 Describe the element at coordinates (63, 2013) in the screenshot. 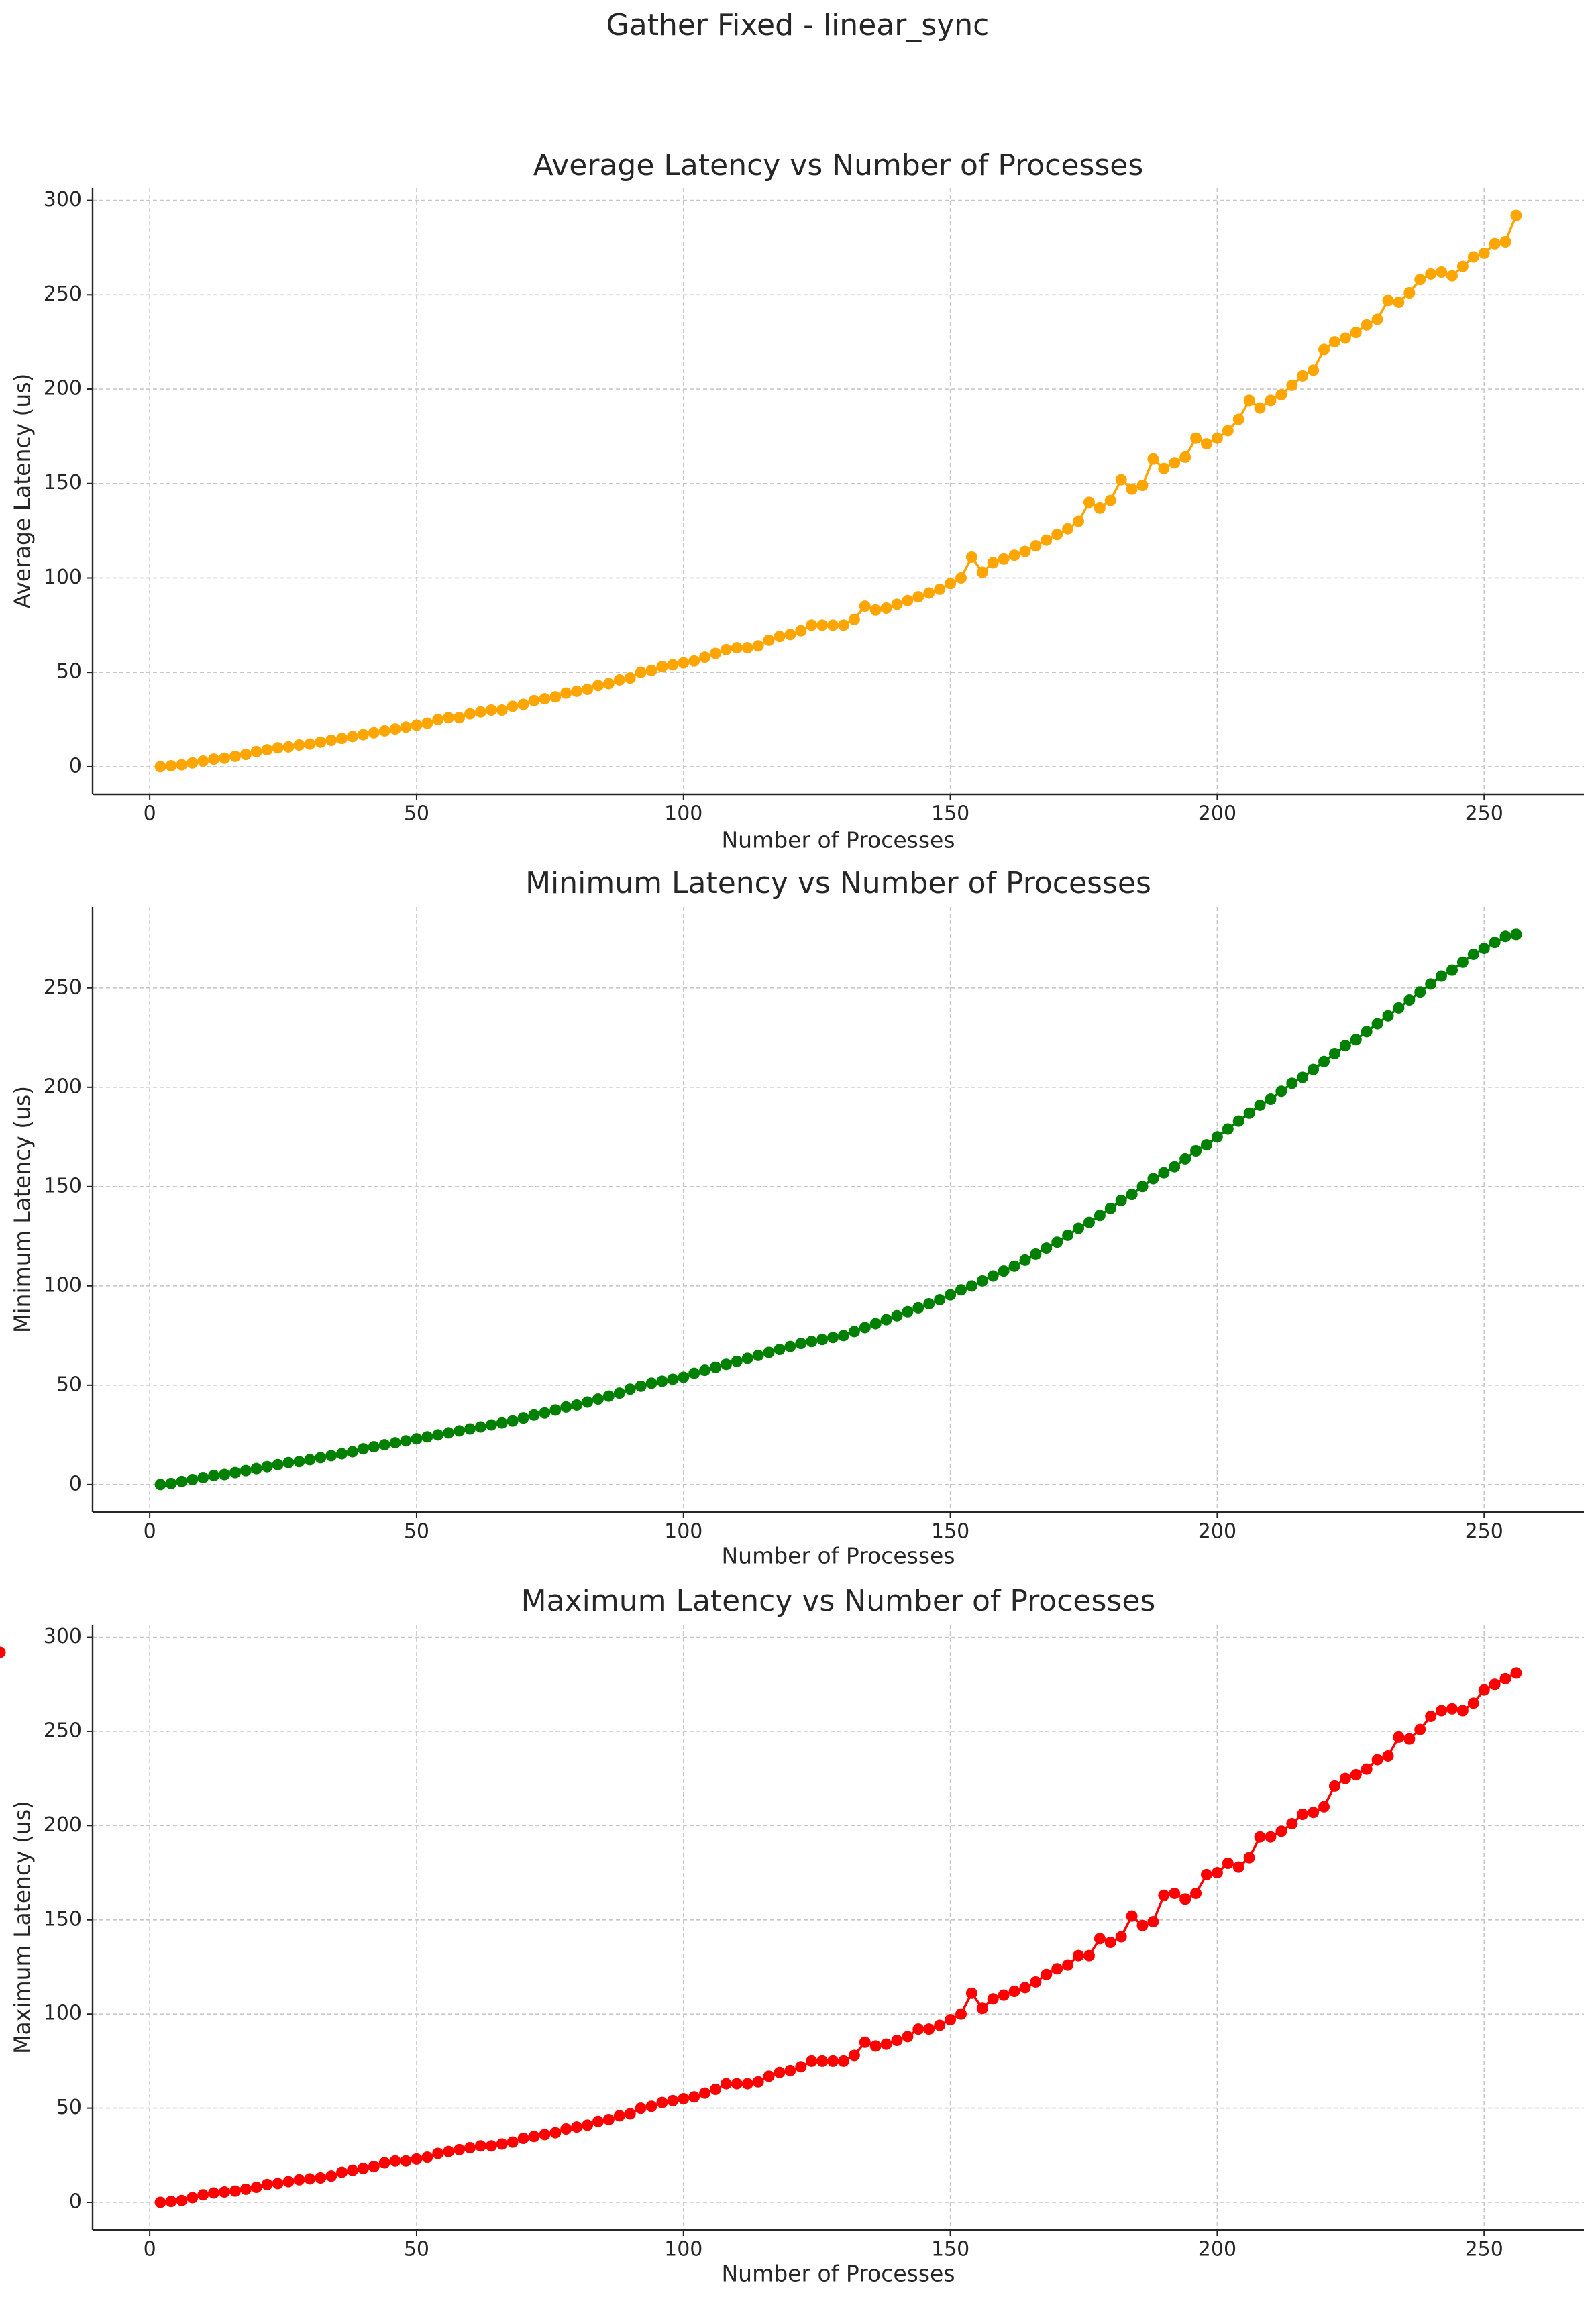

I see `y-tick-label: 100` at that location.